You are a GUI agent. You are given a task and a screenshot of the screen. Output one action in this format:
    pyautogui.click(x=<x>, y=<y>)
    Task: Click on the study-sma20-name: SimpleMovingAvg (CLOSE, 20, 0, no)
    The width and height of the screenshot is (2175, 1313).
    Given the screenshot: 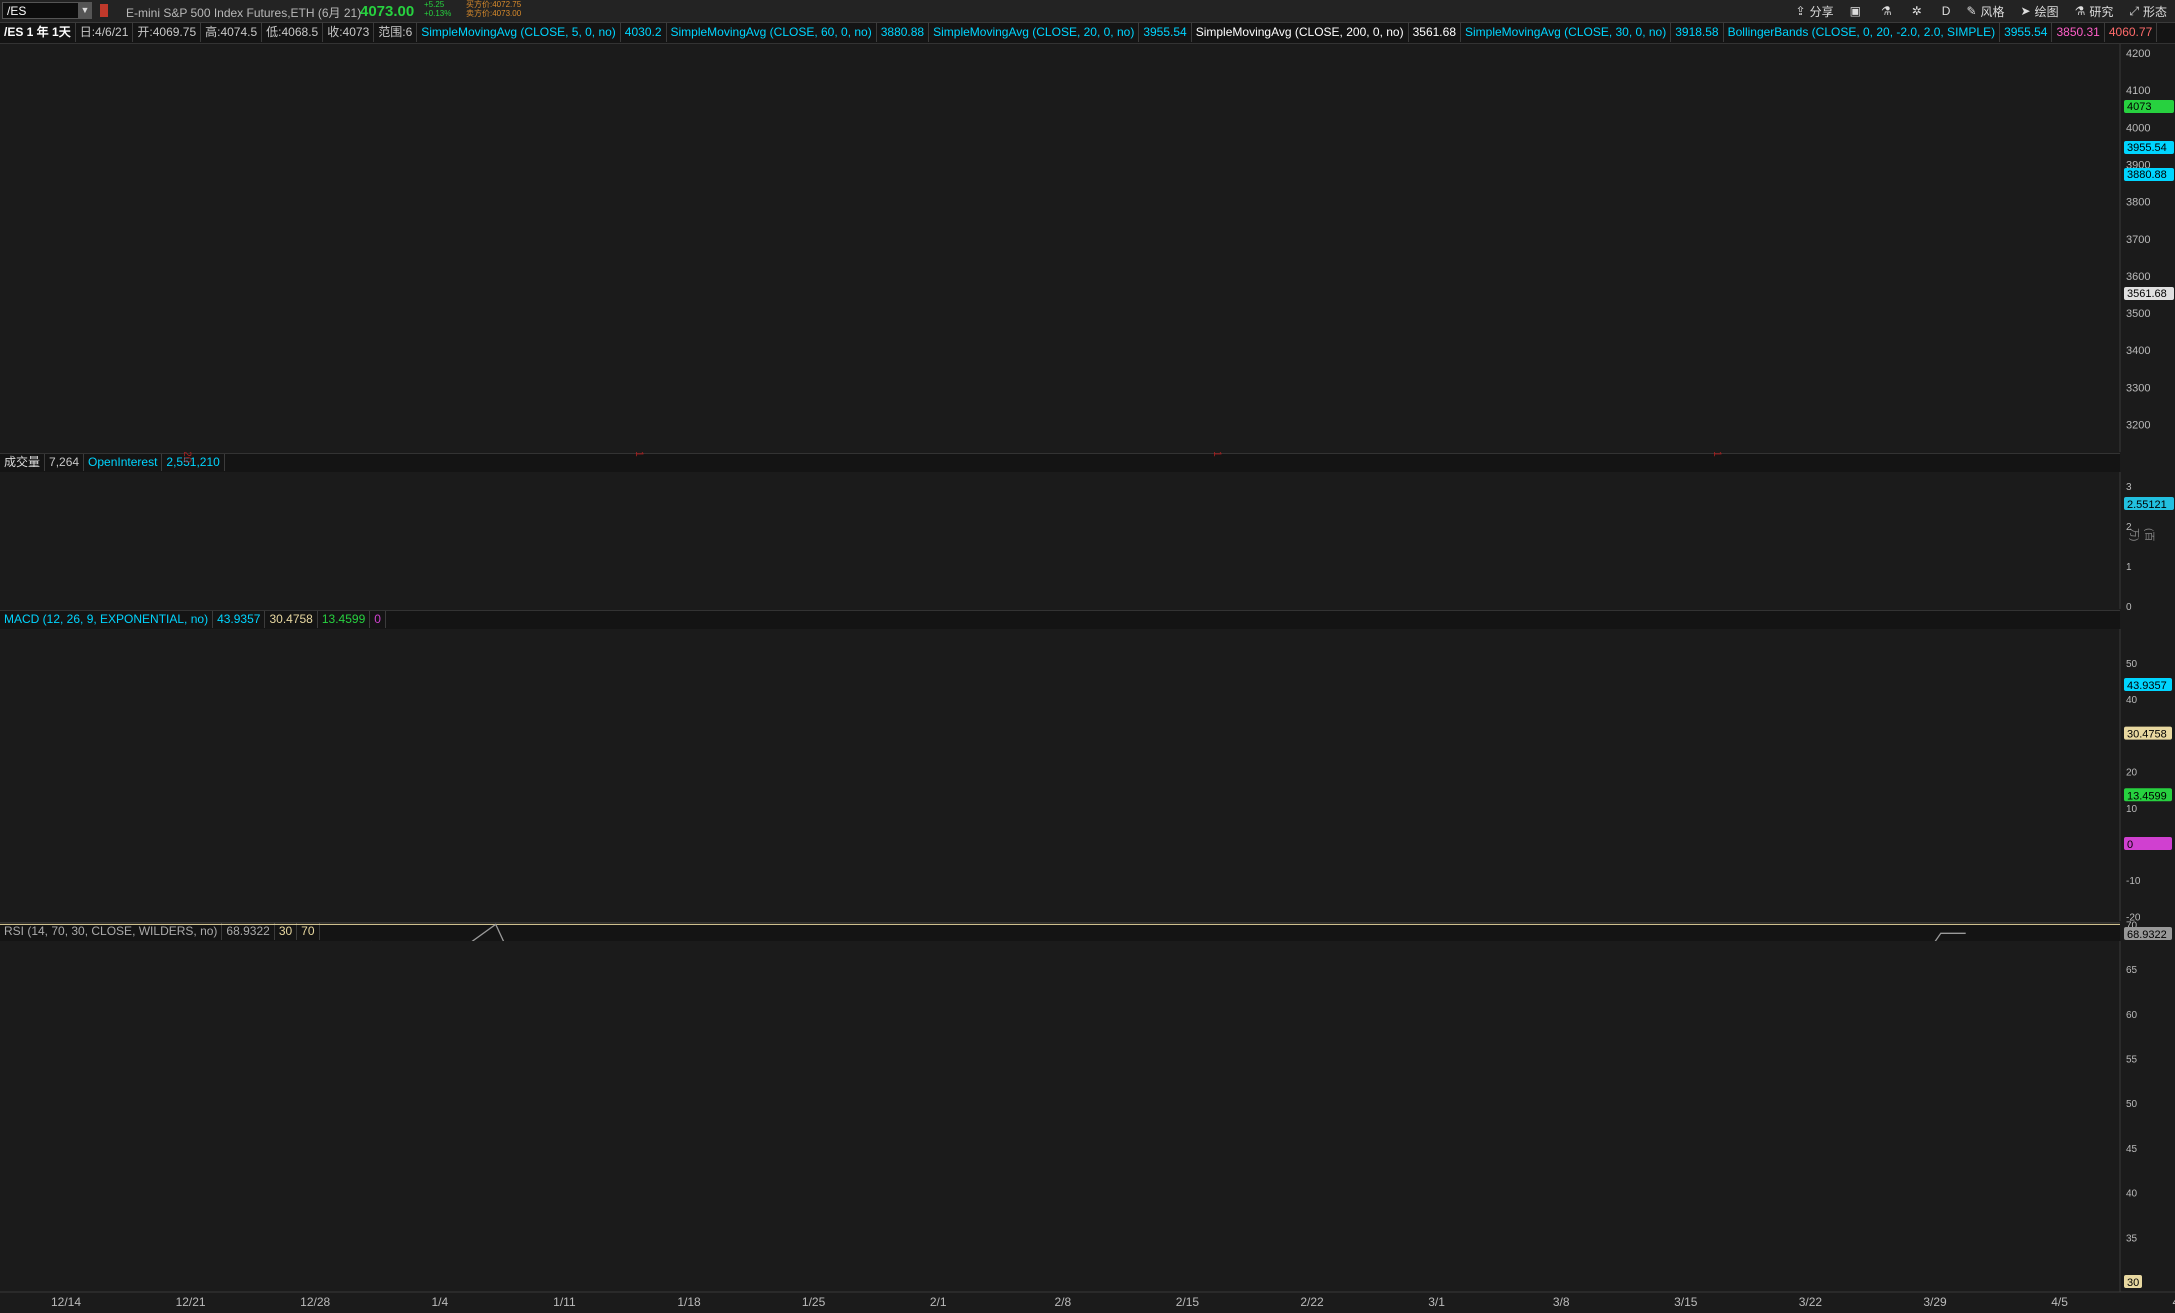 What is the action you would take?
    pyautogui.click(x=1034, y=32)
    